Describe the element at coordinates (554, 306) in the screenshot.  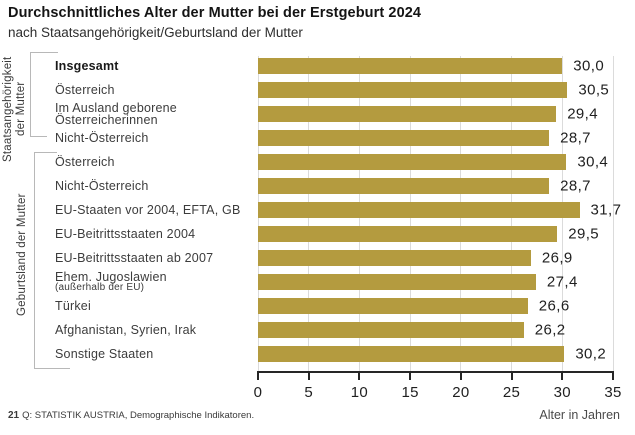
I see `value-label: 26,6` at that location.